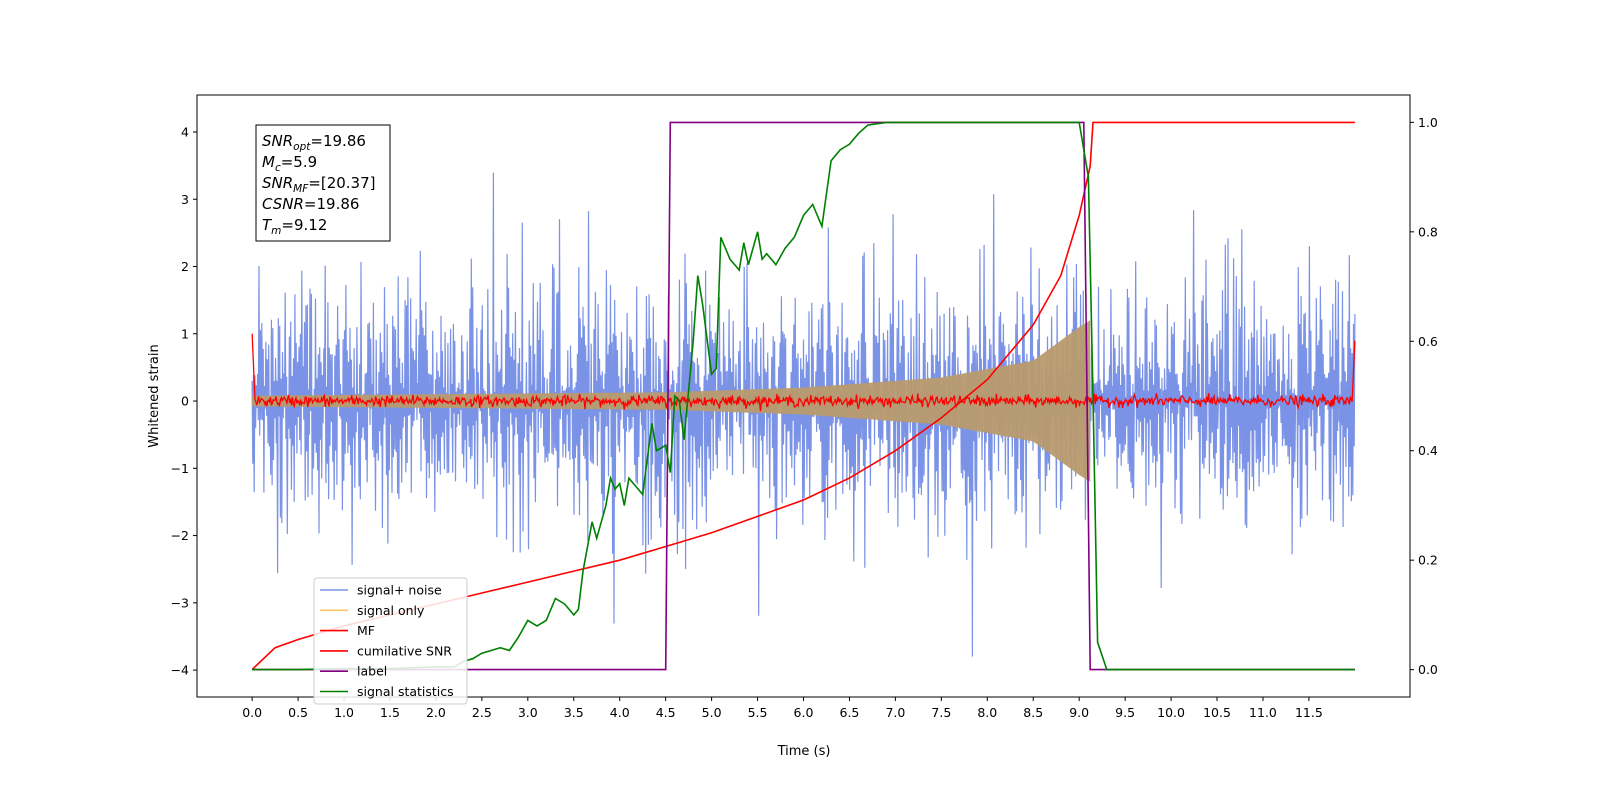 The height and width of the screenshot is (800, 1600). Describe the element at coordinates (252, 712) in the screenshot. I see `x-tick-label: 0.0` at that location.